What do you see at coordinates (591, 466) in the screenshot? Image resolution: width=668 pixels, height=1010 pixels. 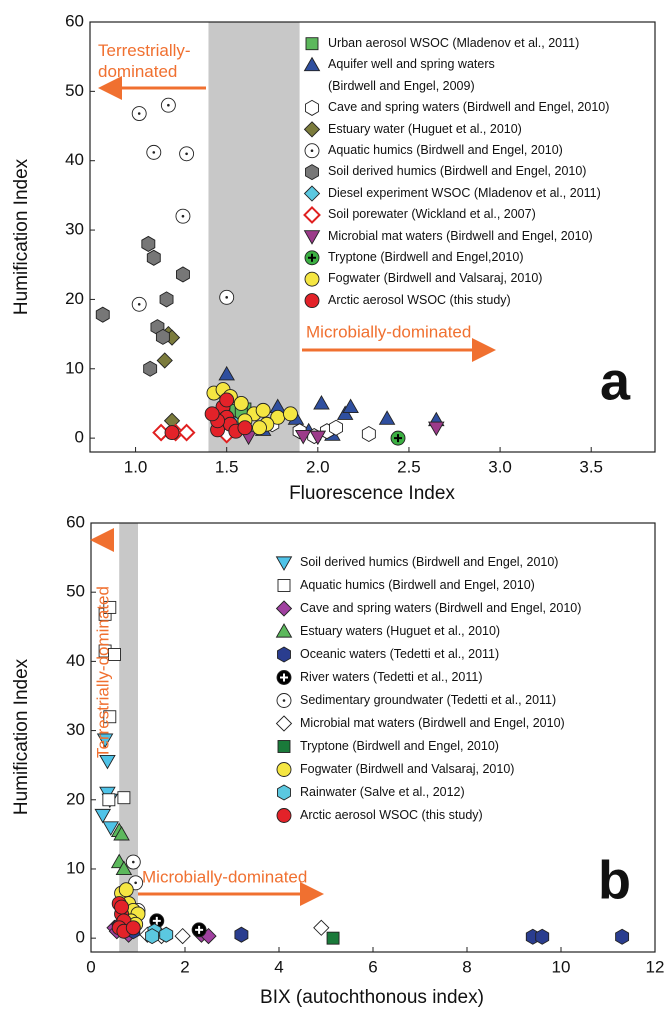 I see `x-tick-label: 3.5` at bounding box center [591, 466].